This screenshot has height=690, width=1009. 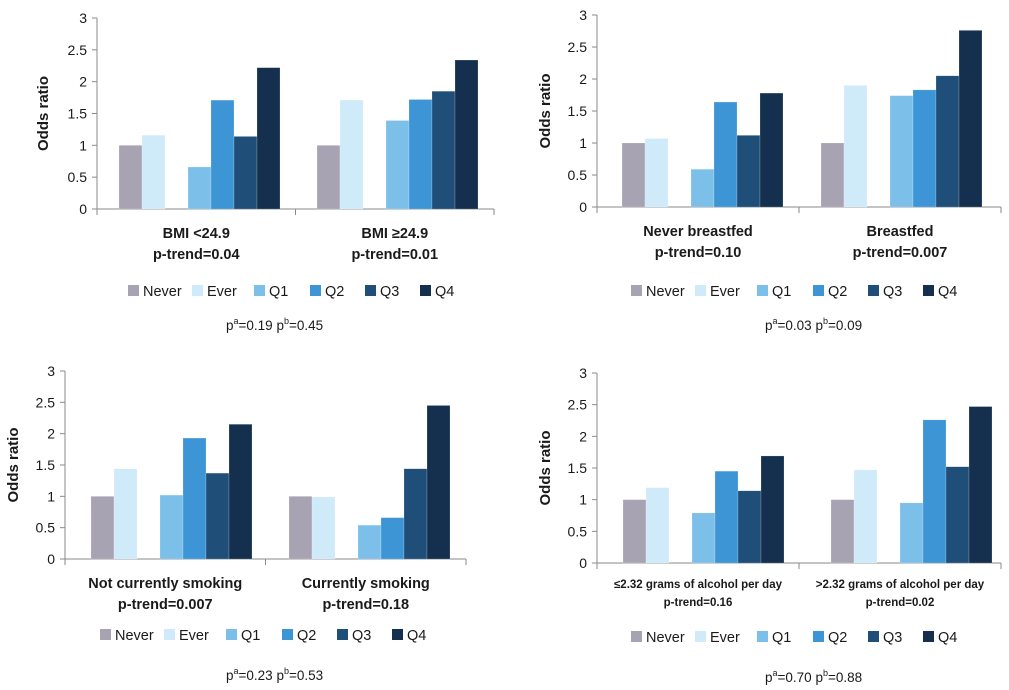 I want to click on p-values: pa=0.03 pb=0.09, so click(x=813, y=324).